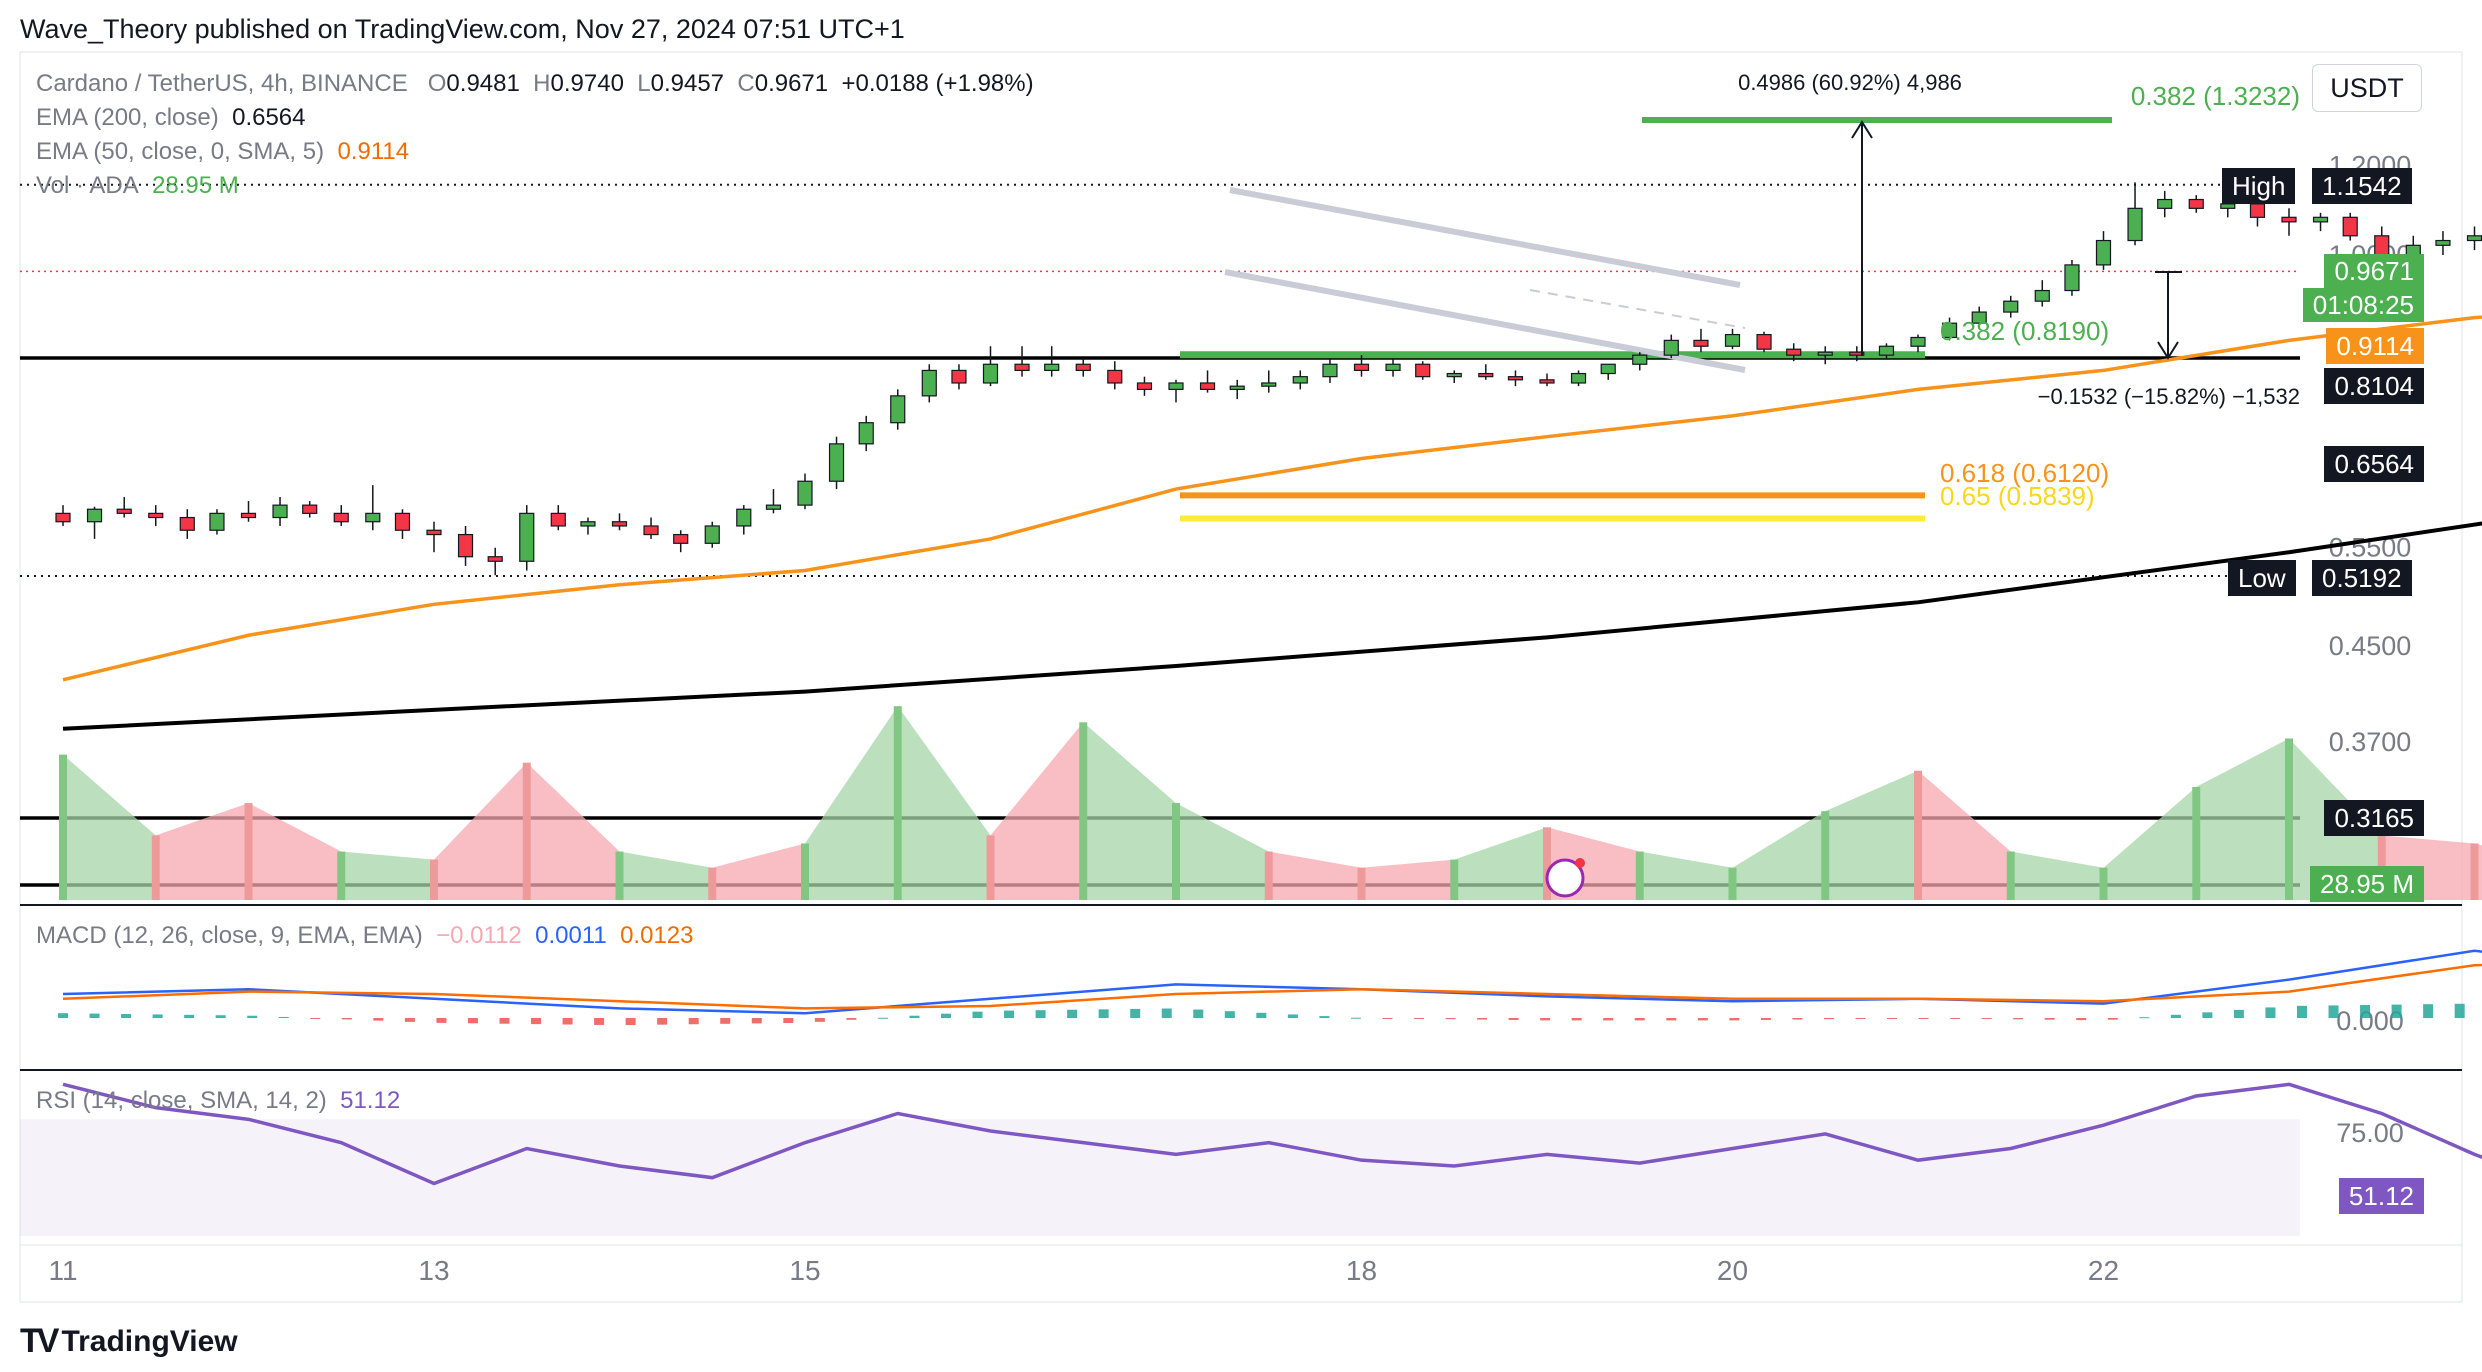 The width and height of the screenshot is (2482, 1372). I want to click on macd-line, so click(1272, 982).